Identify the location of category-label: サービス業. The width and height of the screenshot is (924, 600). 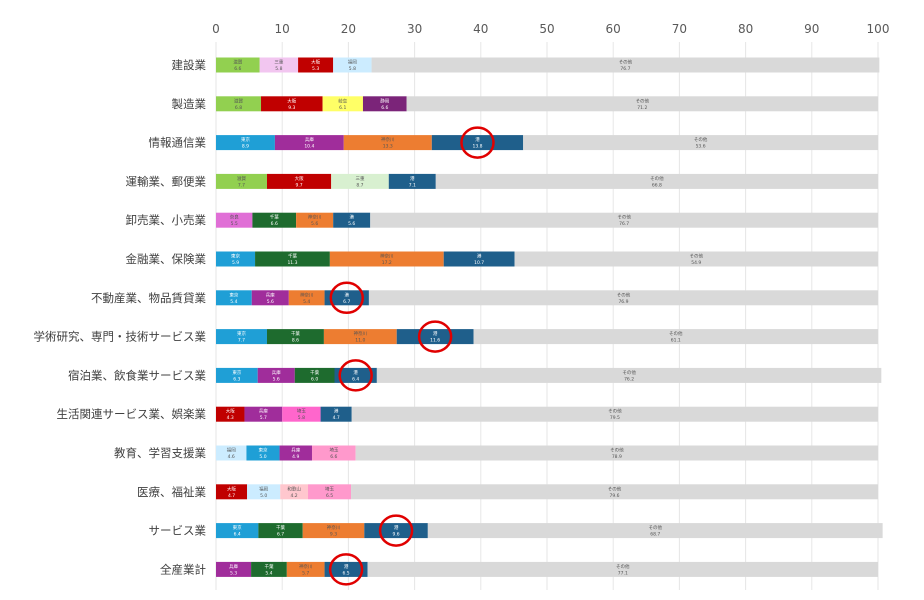
(178, 531).